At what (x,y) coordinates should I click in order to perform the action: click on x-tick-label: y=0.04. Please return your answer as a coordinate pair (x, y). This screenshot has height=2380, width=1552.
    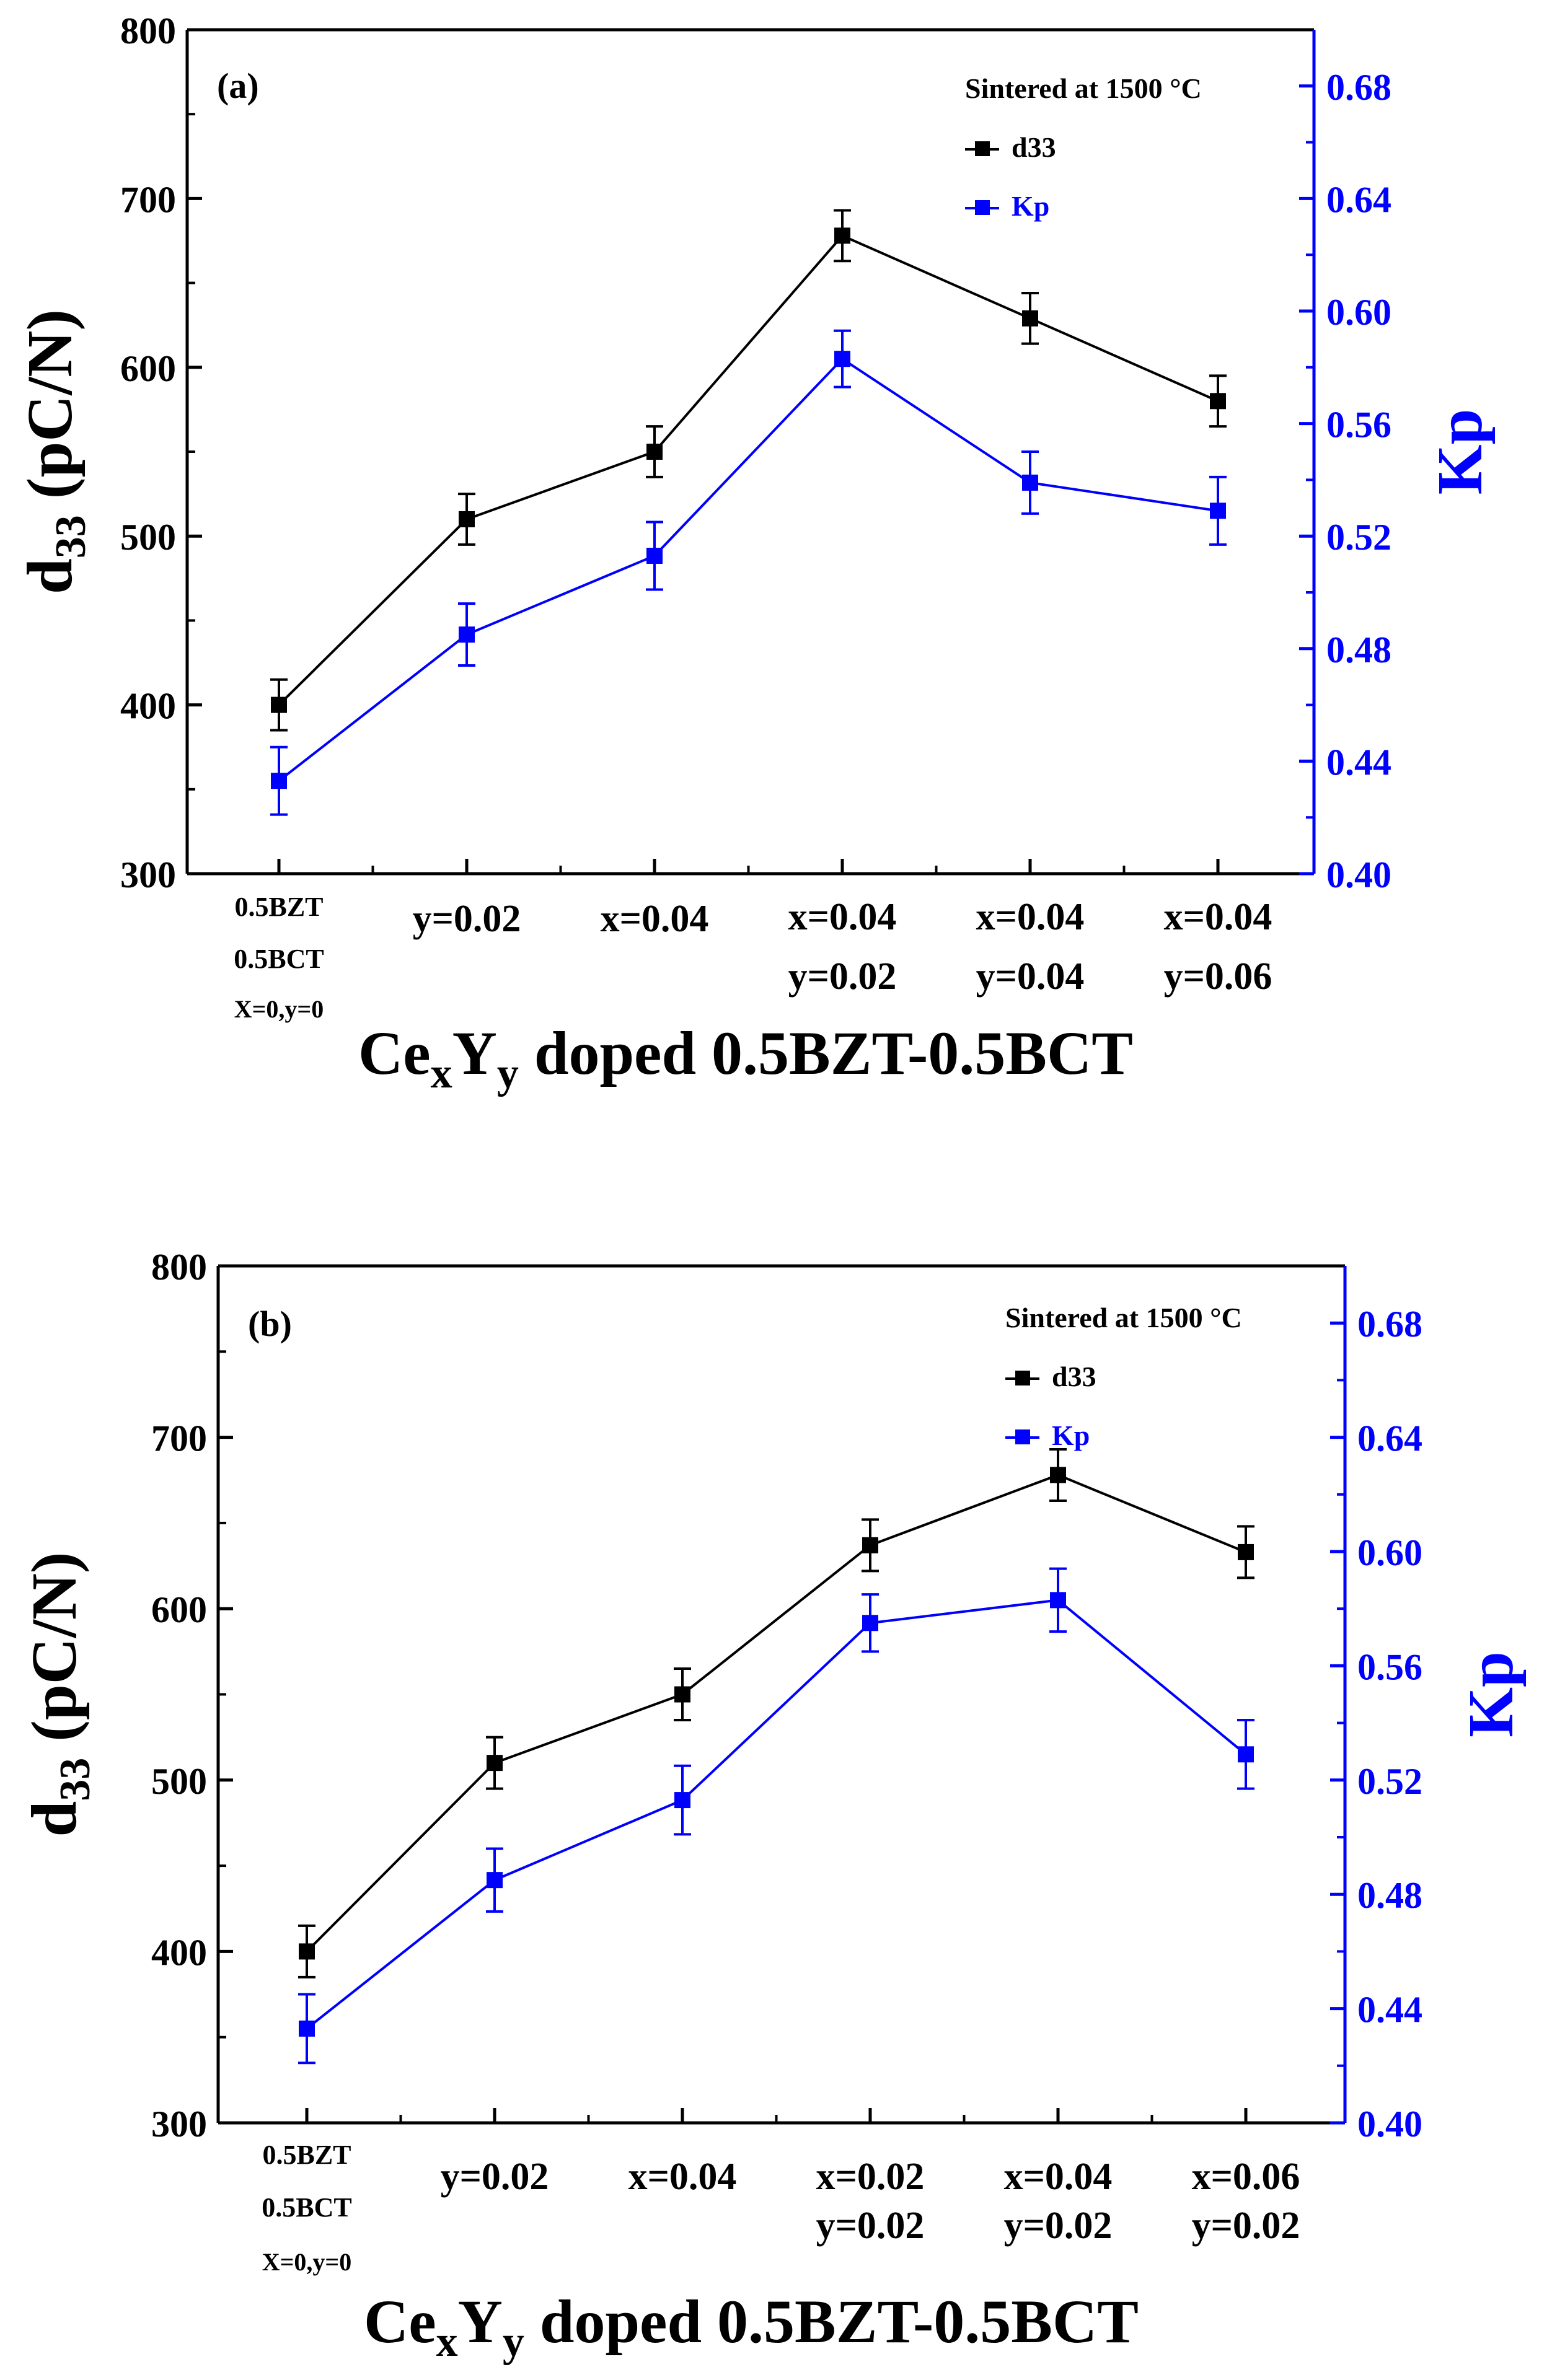
    Looking at the image, I should click on (1030, 976).